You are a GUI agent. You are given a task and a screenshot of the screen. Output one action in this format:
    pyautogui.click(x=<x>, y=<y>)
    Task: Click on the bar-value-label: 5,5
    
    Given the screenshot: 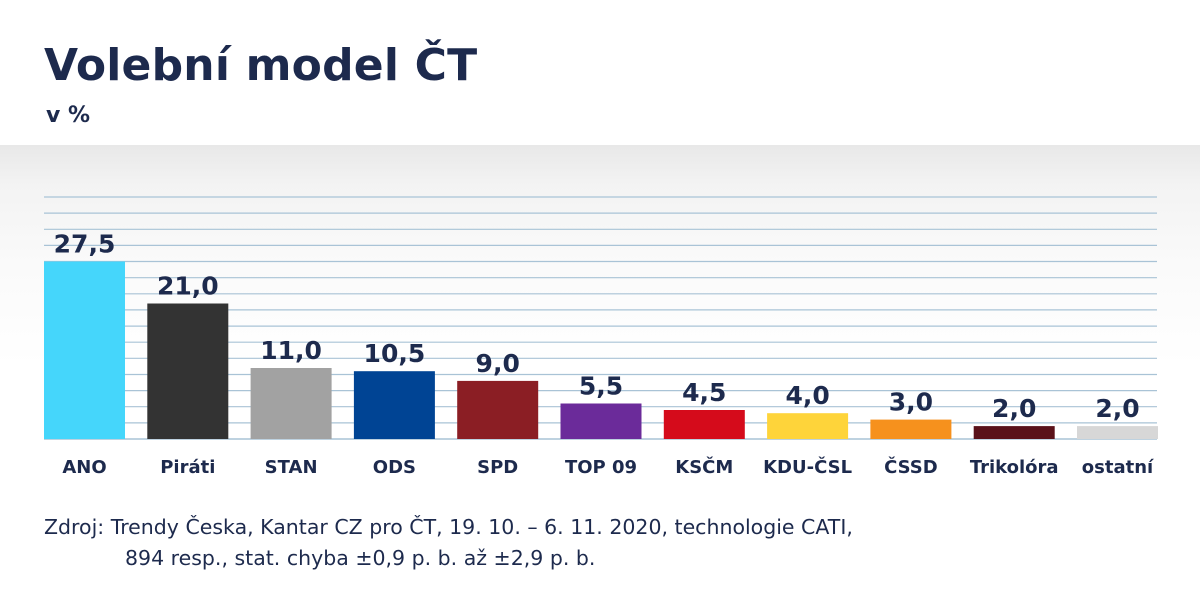 What is the action you would take?
    pyautogui.click(x=601, y=386)
    